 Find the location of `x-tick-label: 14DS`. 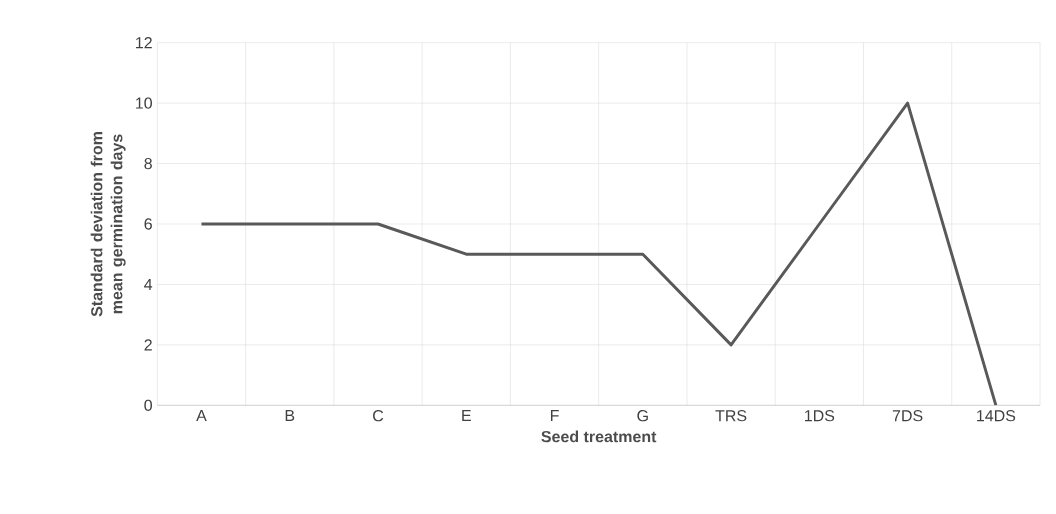

x-tick-label: 14DS is located at coordinates (996, 416).